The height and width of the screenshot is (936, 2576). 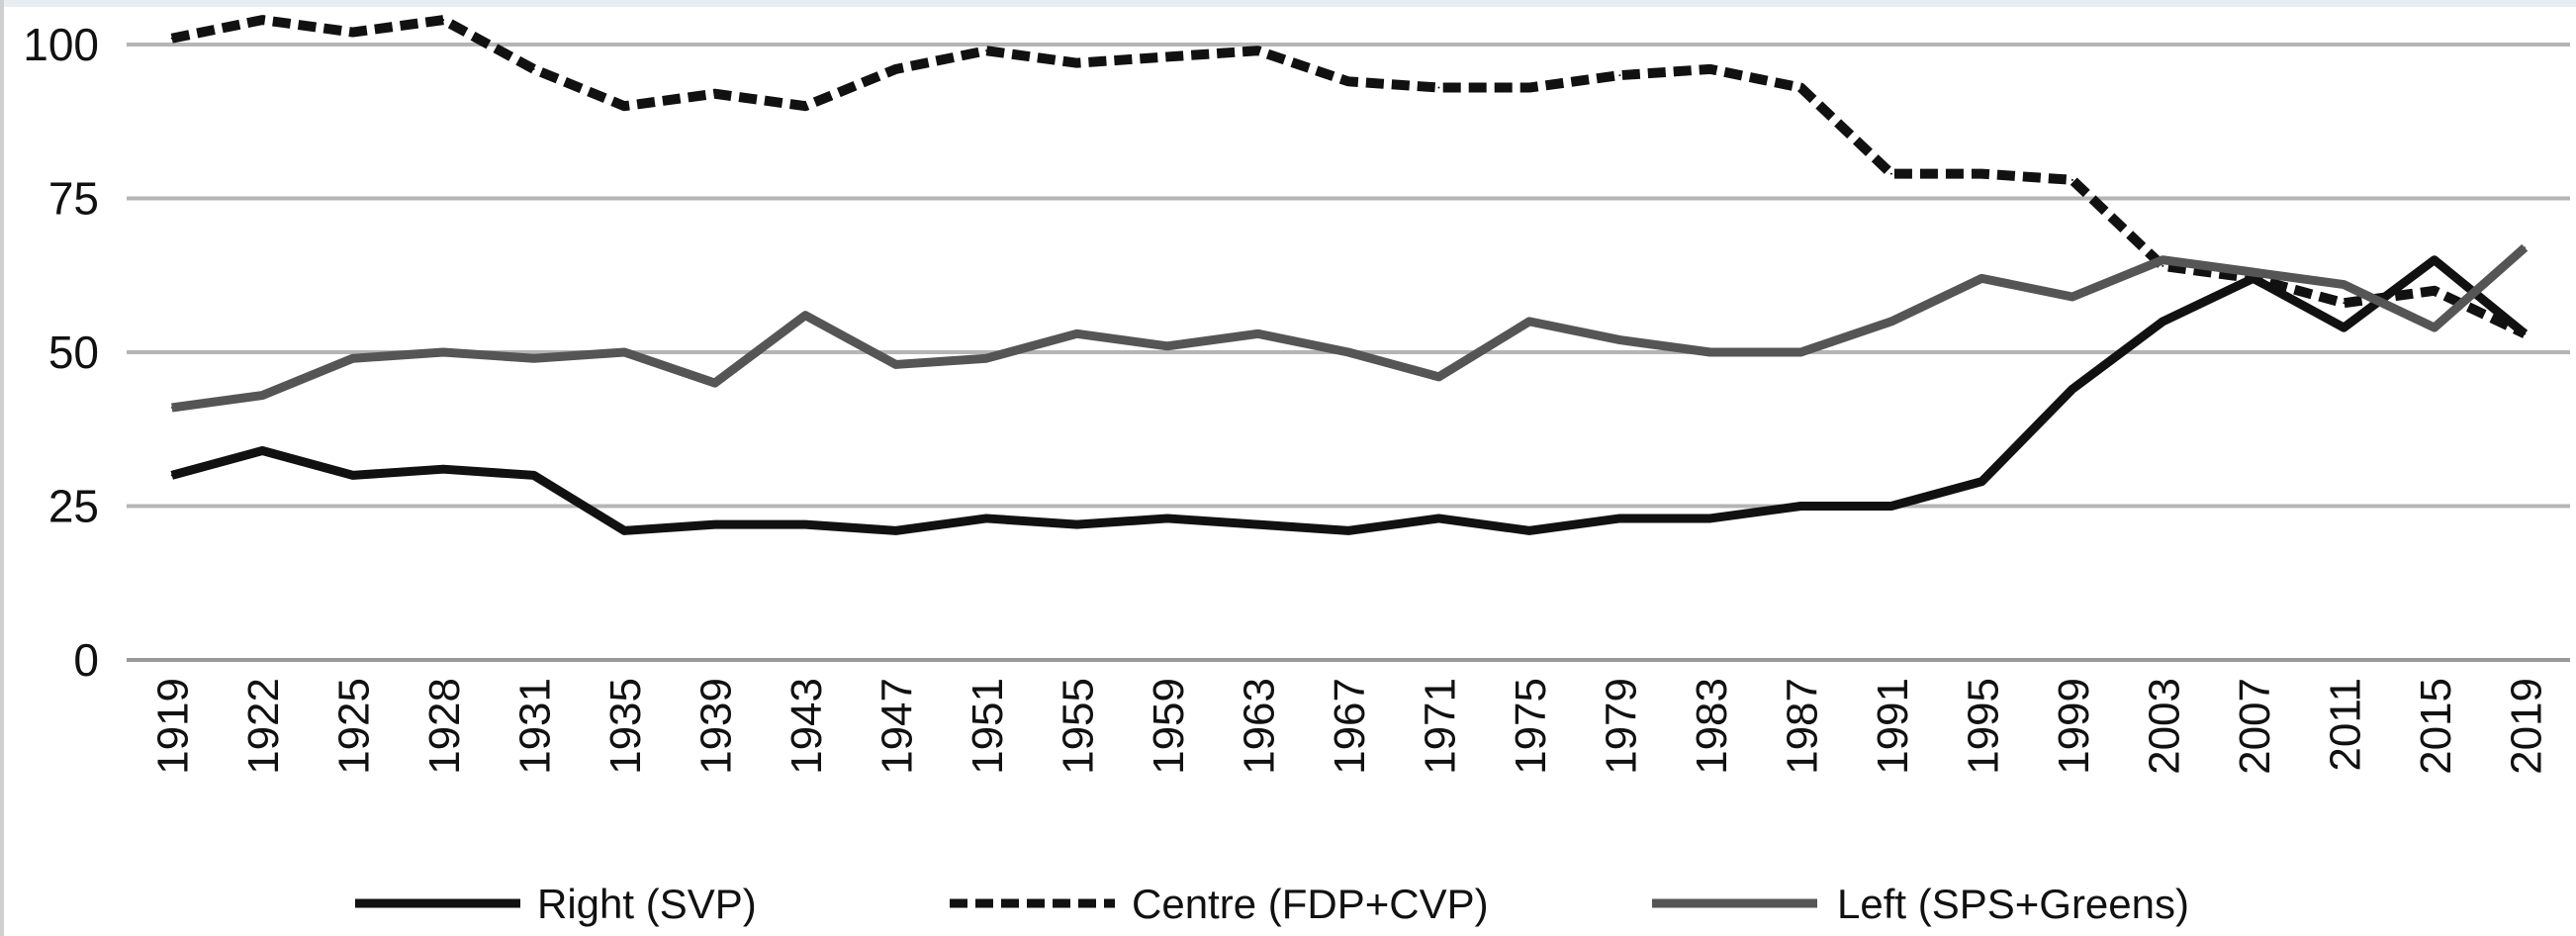 What do you see at coordinates (355, 726) in the screenshot?
I see `x-tick-label: 1925` at bounding box center [355, 726].